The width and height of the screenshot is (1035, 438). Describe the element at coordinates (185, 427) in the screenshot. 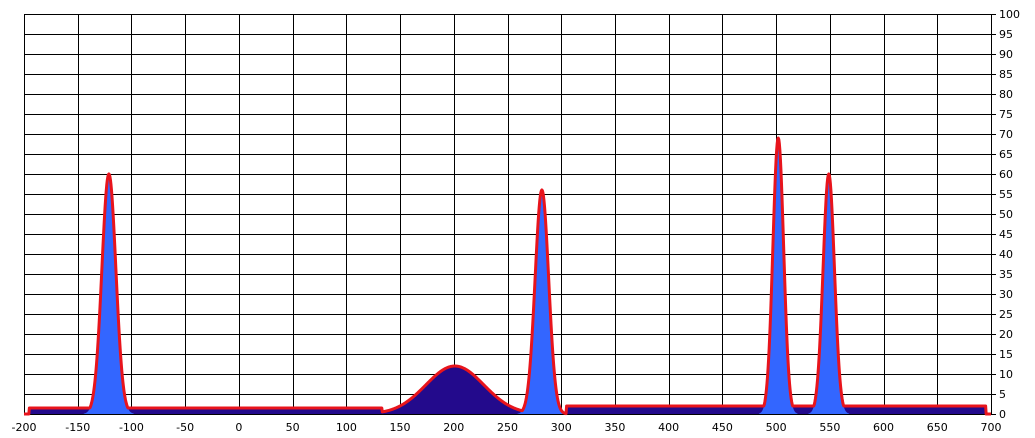

I see `x-tick-label: -50` at that location.